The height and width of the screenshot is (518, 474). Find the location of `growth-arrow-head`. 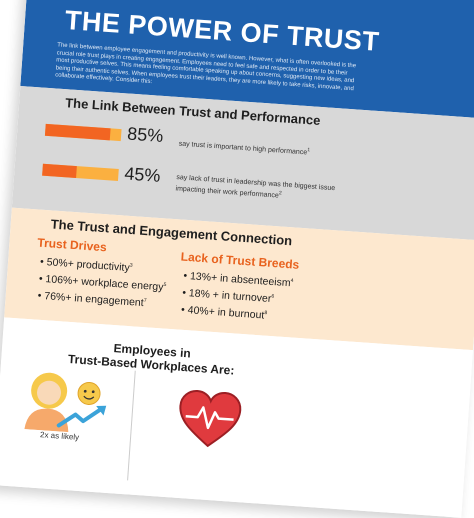

growth-arrow-head is located at coordinates (101, 410).